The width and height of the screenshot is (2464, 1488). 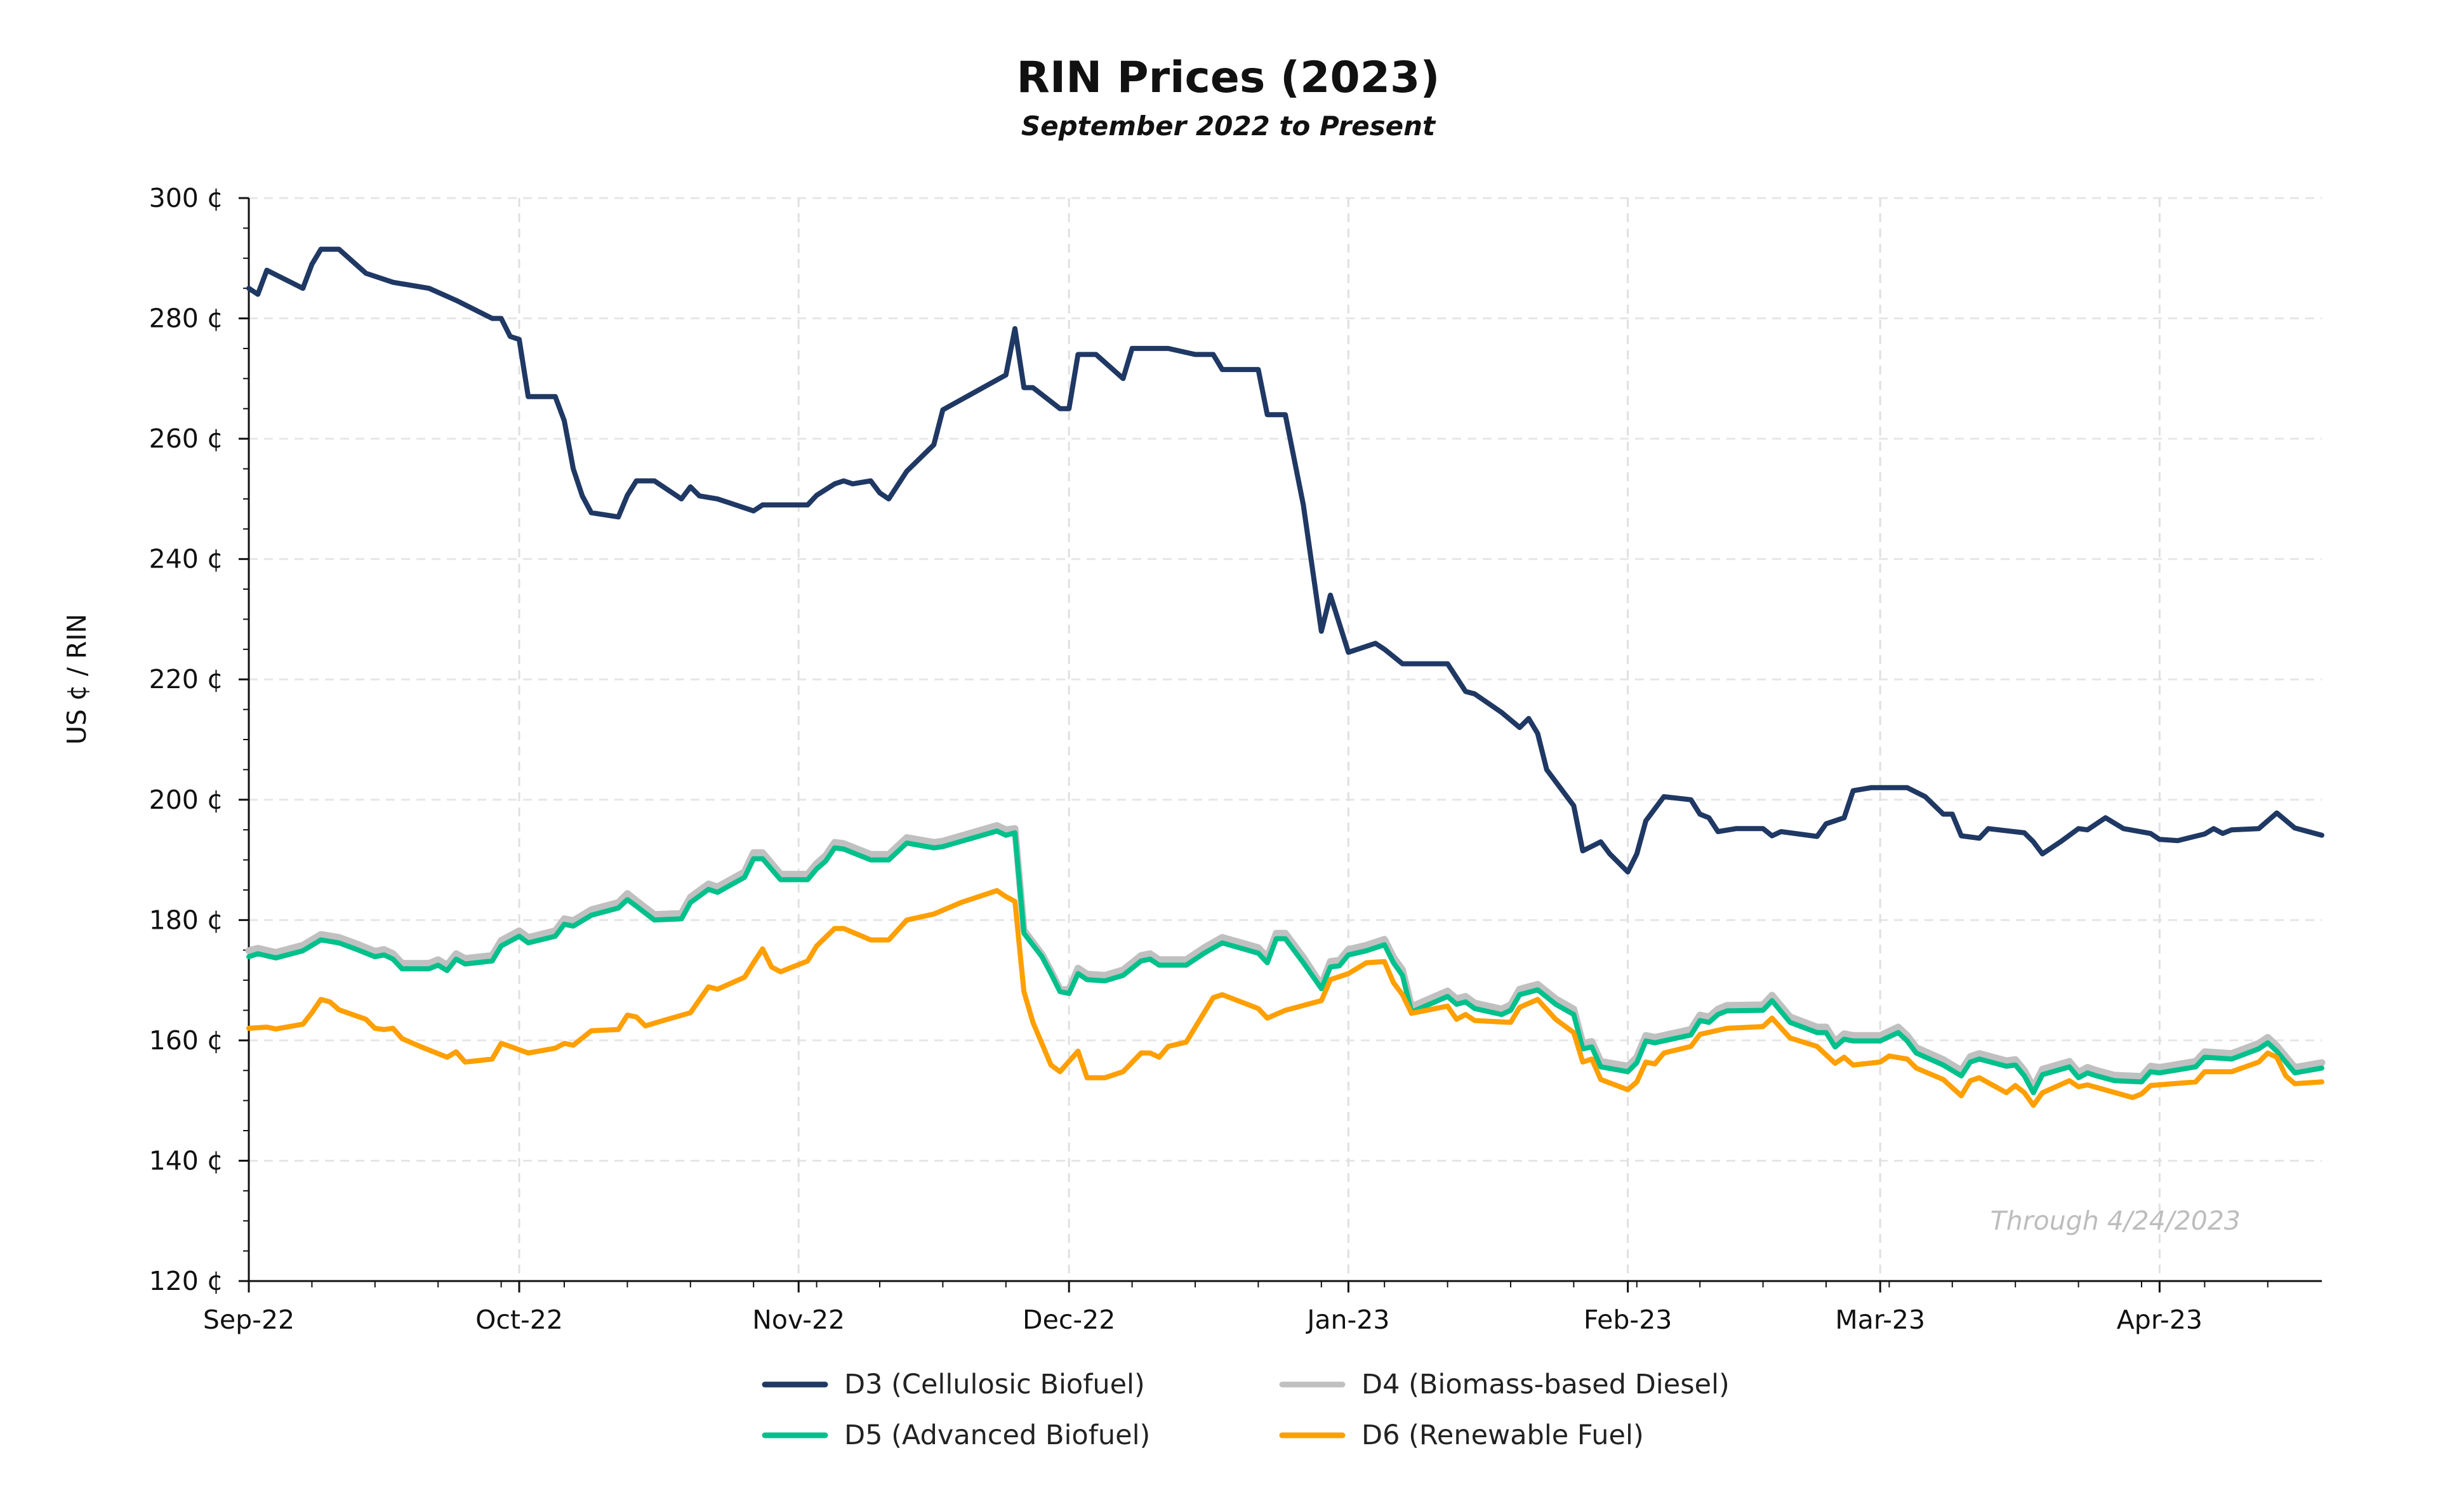 I want to click on y-tick-label: 240 ¢, so click(x=186, y=559).